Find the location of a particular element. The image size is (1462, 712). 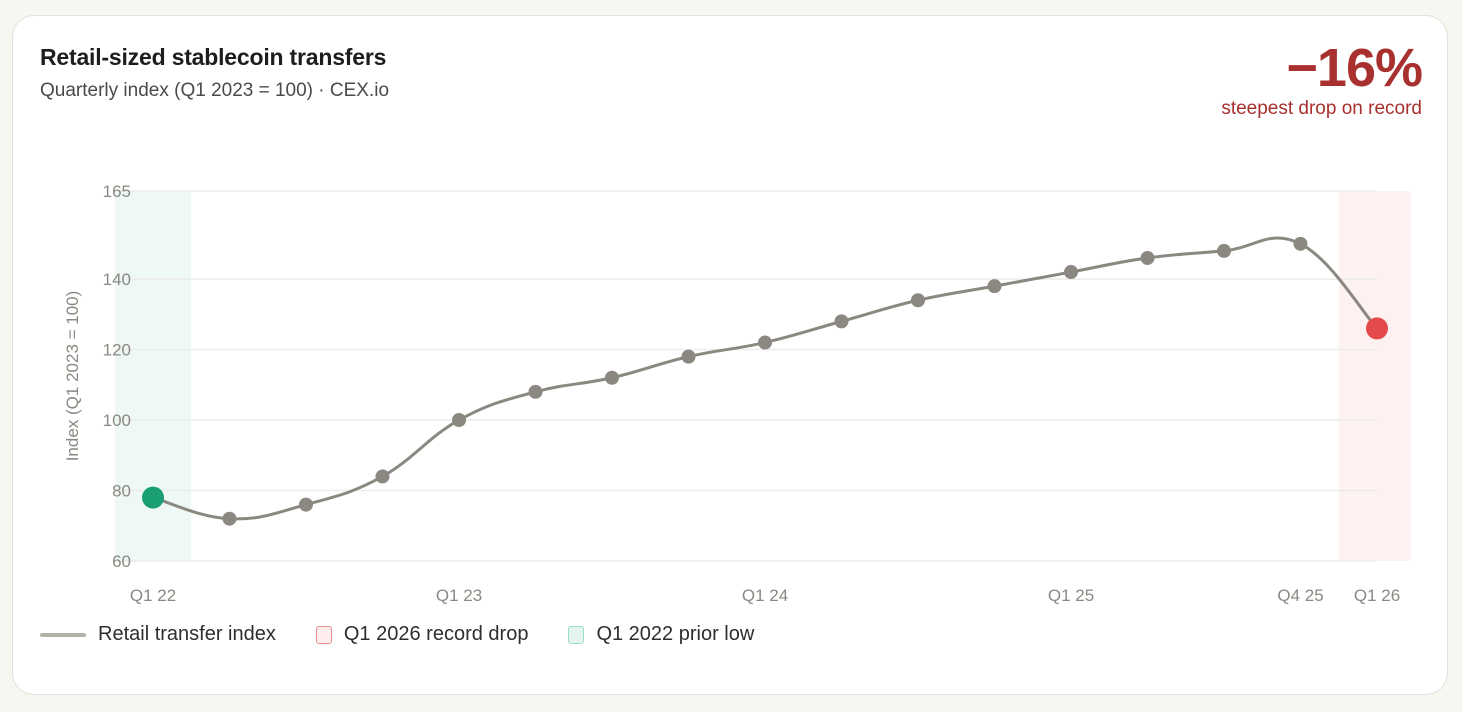

x-tick-label: Q1 25 is located at coordinates (1071, 595).